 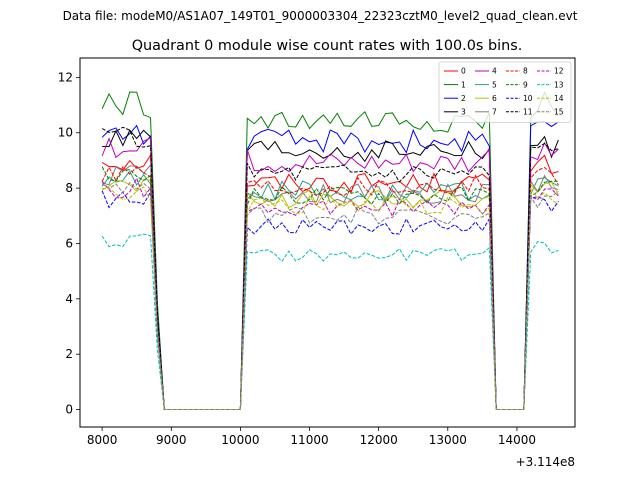 I want to click on legend-label-11: 11, so click(x=528, y=112).